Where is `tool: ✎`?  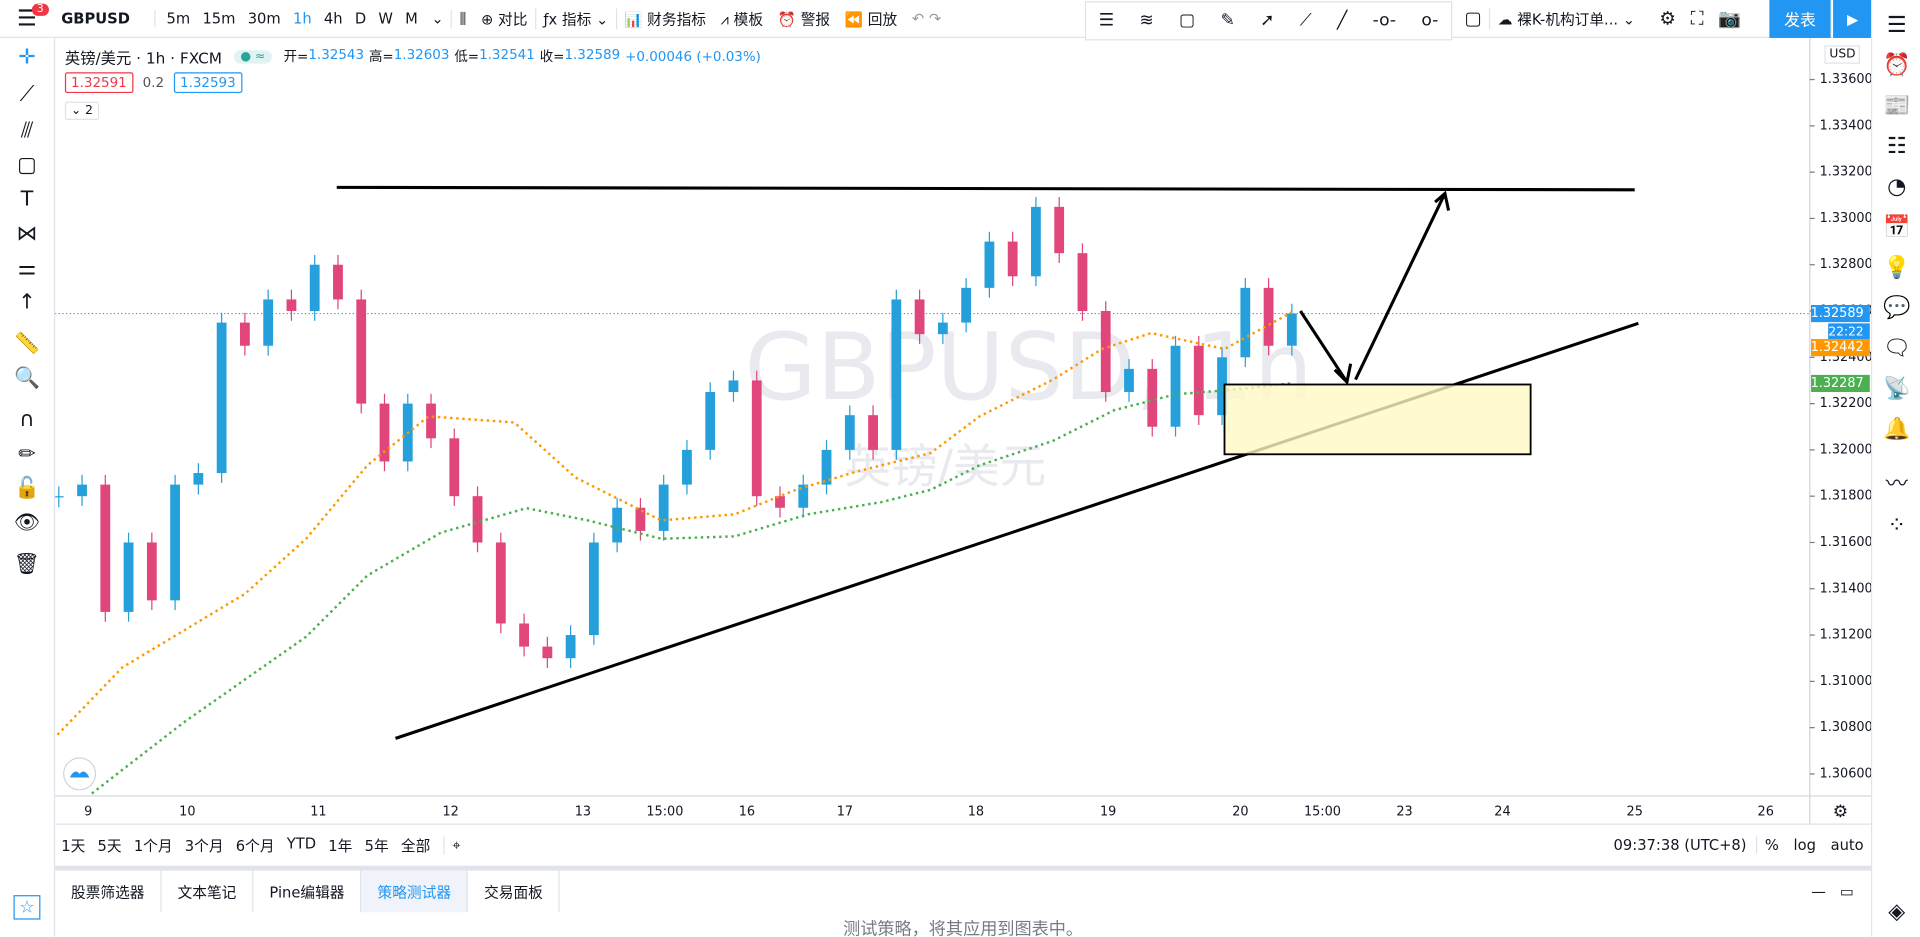 tool: ✎ is located at coordinates (1227, 21).